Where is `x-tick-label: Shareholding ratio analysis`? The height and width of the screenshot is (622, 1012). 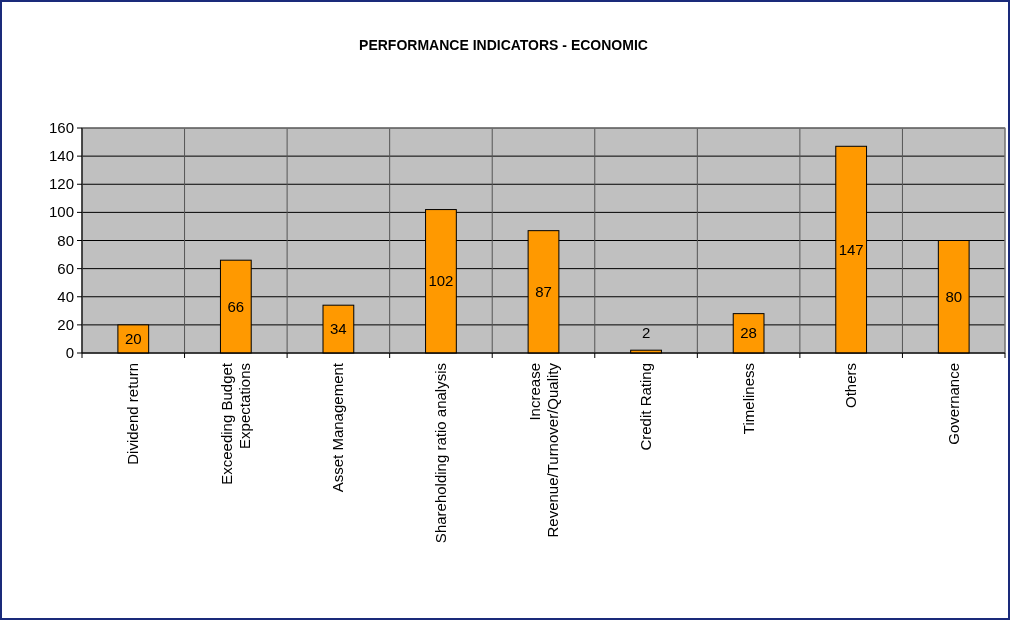 x-tick-label: Shareholding ratio analysis is located at coordinates (440, 453).